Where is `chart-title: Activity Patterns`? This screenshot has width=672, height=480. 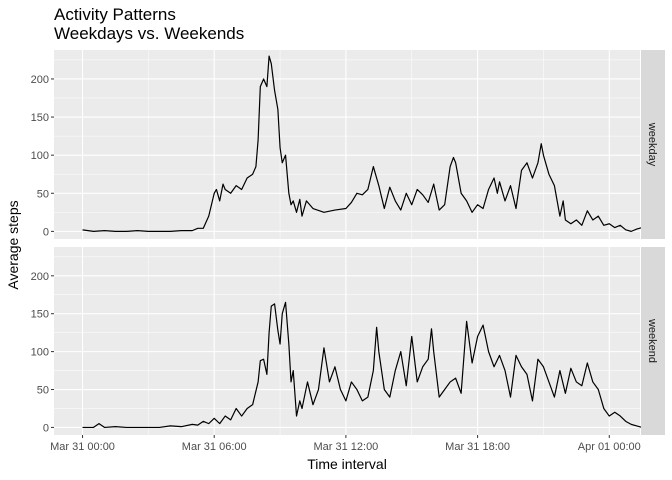 chart-title: Activity Patterns is located at coordinates (115, 14).